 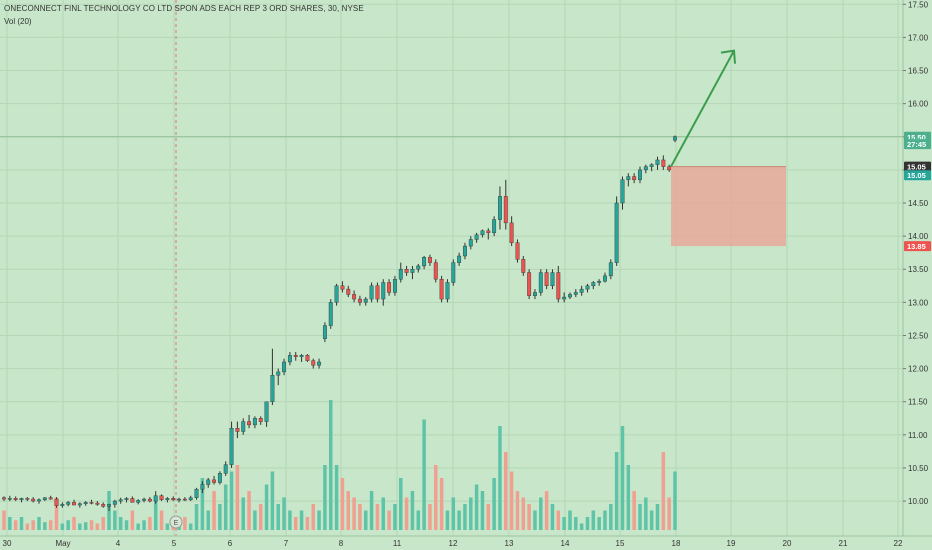 What do you see at coordinates (918, 501) in the screenshot?
I see `price-tick-label: 10.00` at bounding box center [918, 501].